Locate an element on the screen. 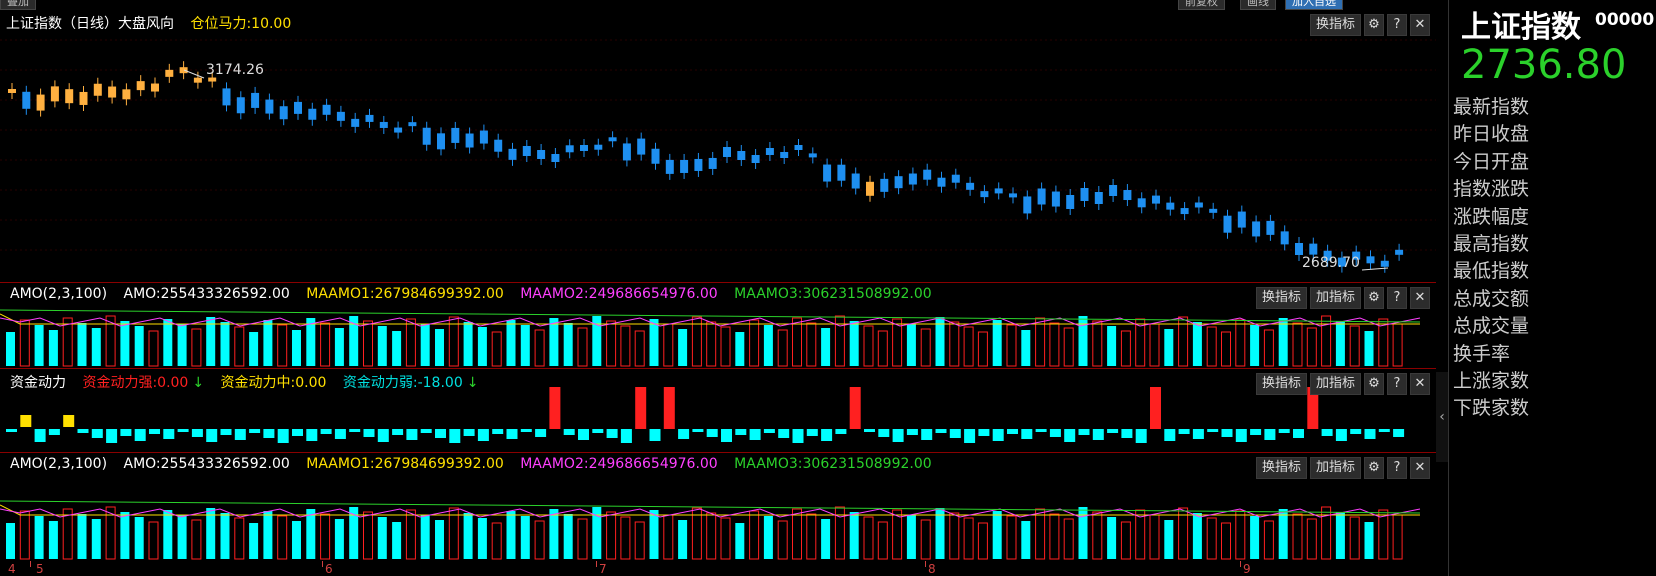  ma2-line is located at coordinates (710, 322).